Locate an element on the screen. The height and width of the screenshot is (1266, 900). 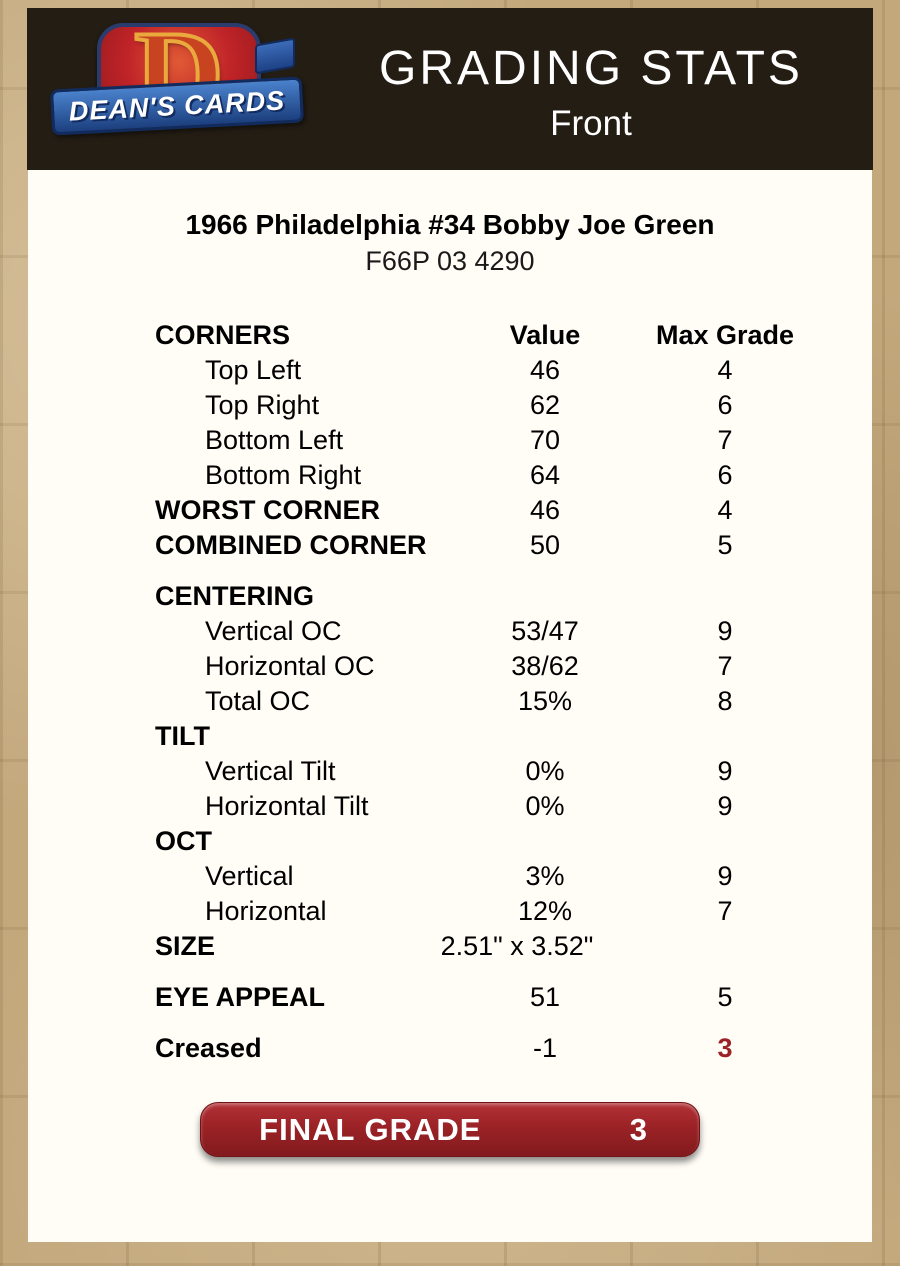
row-total-oc: Total OC 15% 8 is located at coordinates (513, 701).